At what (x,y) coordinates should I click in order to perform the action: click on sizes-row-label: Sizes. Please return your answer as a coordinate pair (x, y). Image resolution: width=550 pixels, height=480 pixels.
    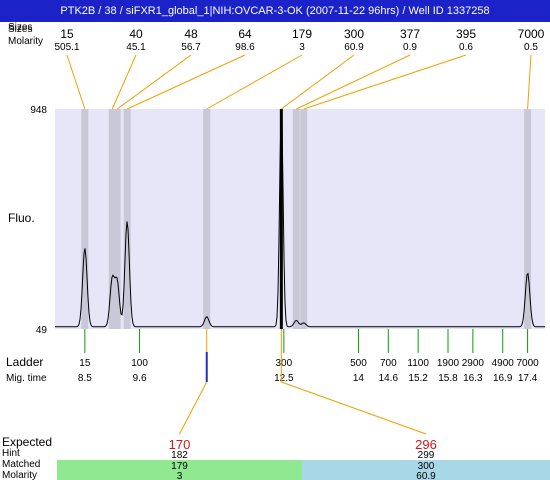
    Looking at the image, I should click on (20, 29).